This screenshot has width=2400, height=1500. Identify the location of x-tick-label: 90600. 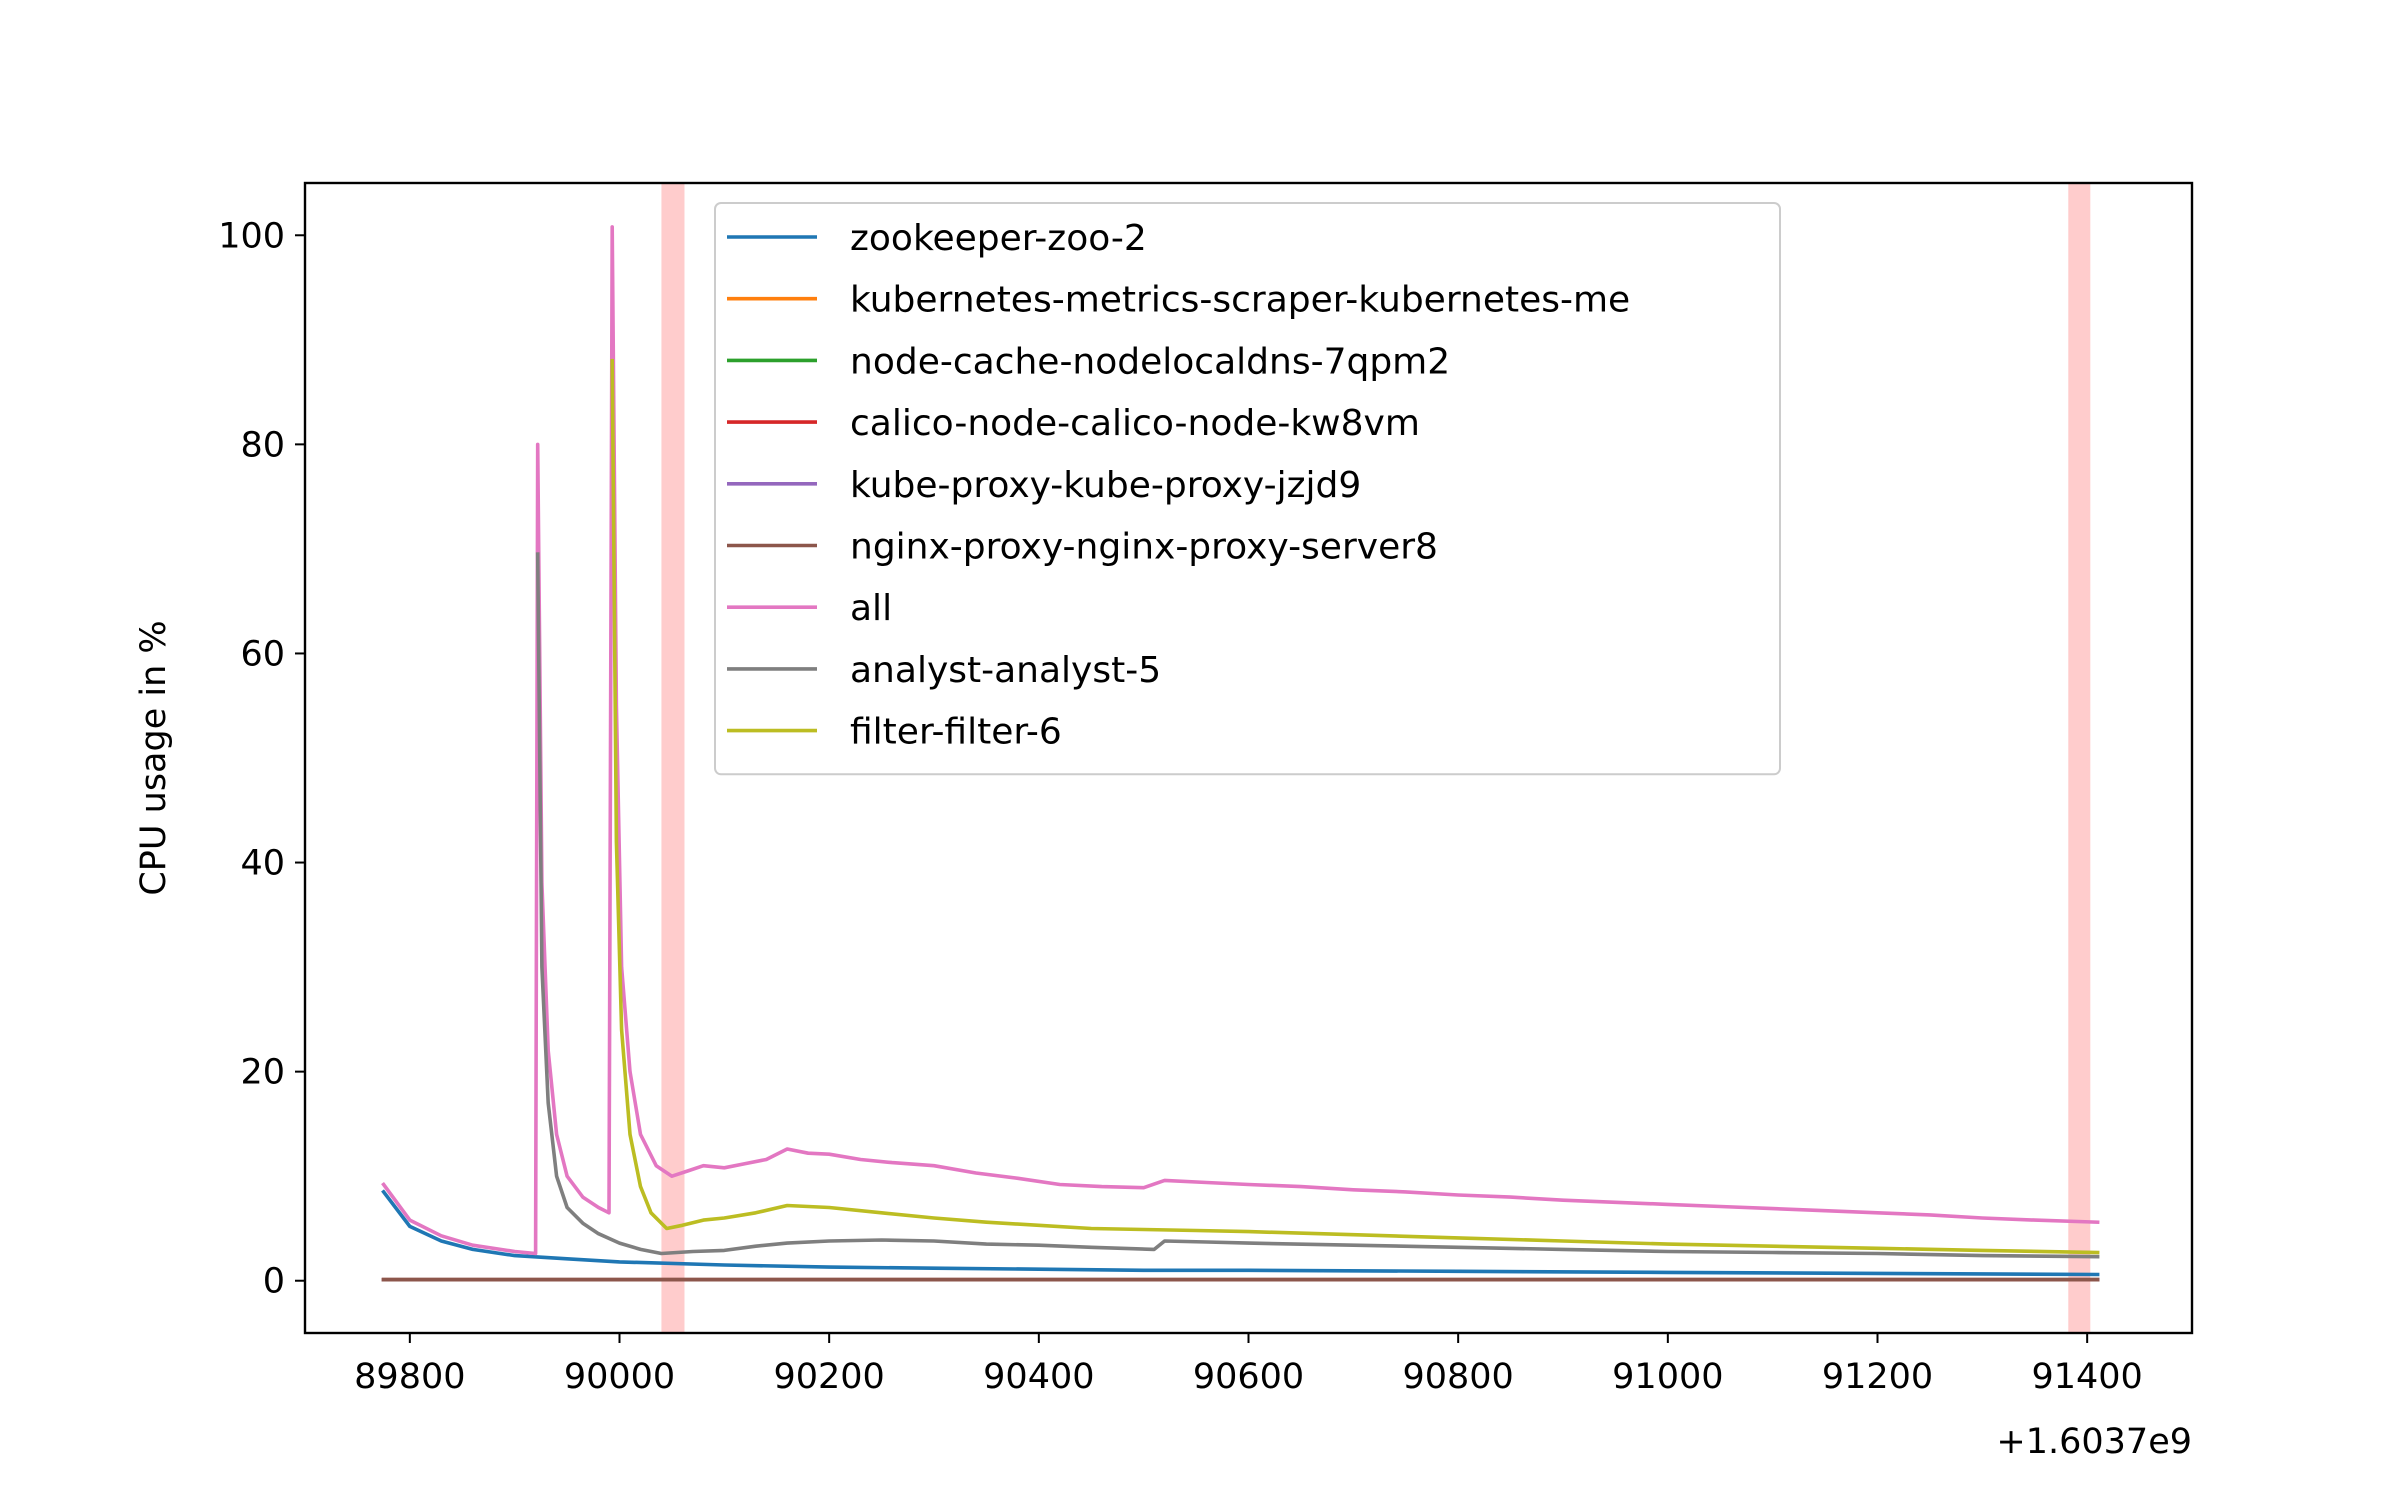
(1248, 1377).